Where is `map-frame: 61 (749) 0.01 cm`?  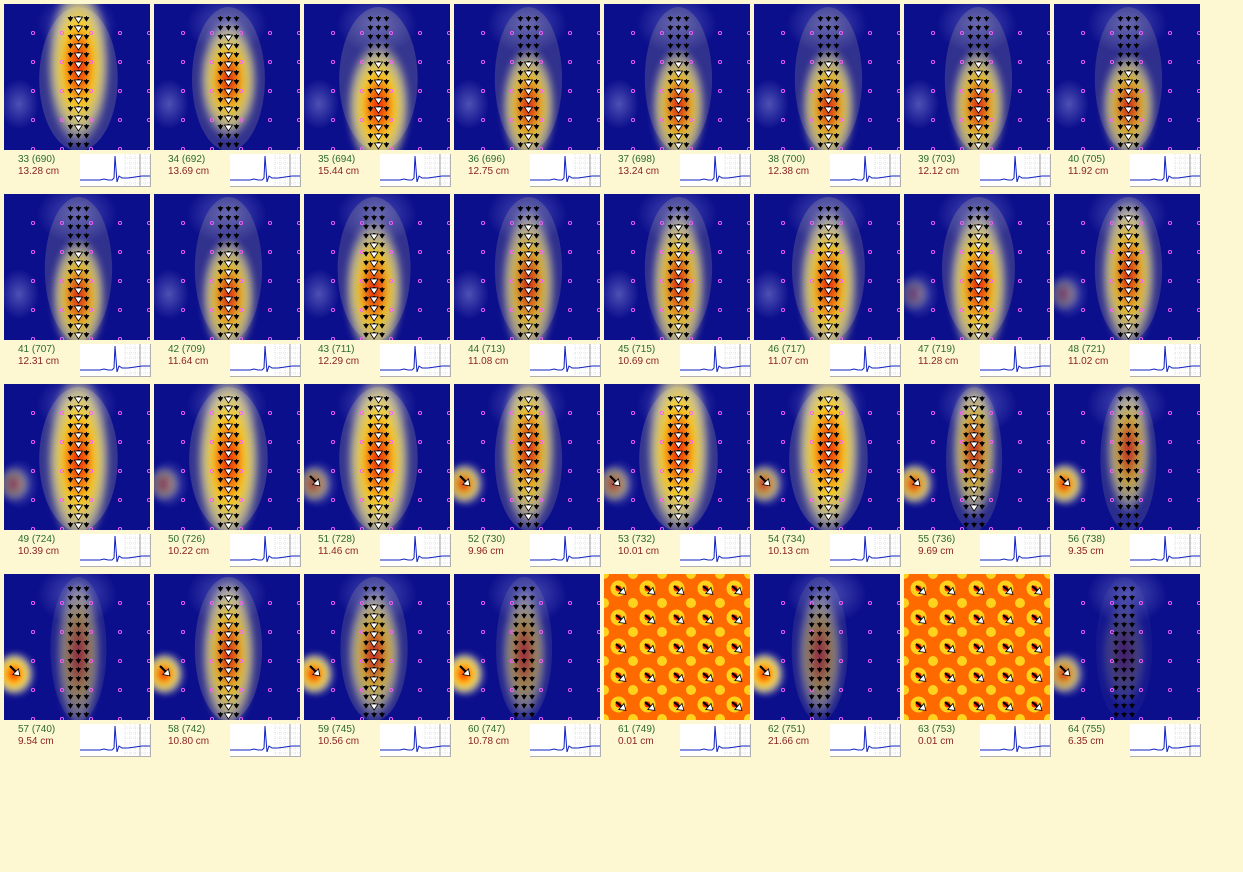 map-frame: 61 (749) 0.01 cm is located at coordinates (677, 665).